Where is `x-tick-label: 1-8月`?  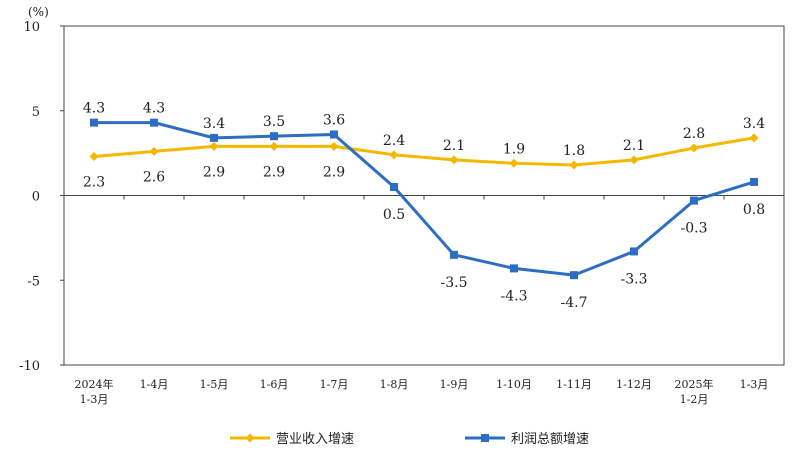
x-tick-label: 1-8月 is located at coordinates (394, 384).